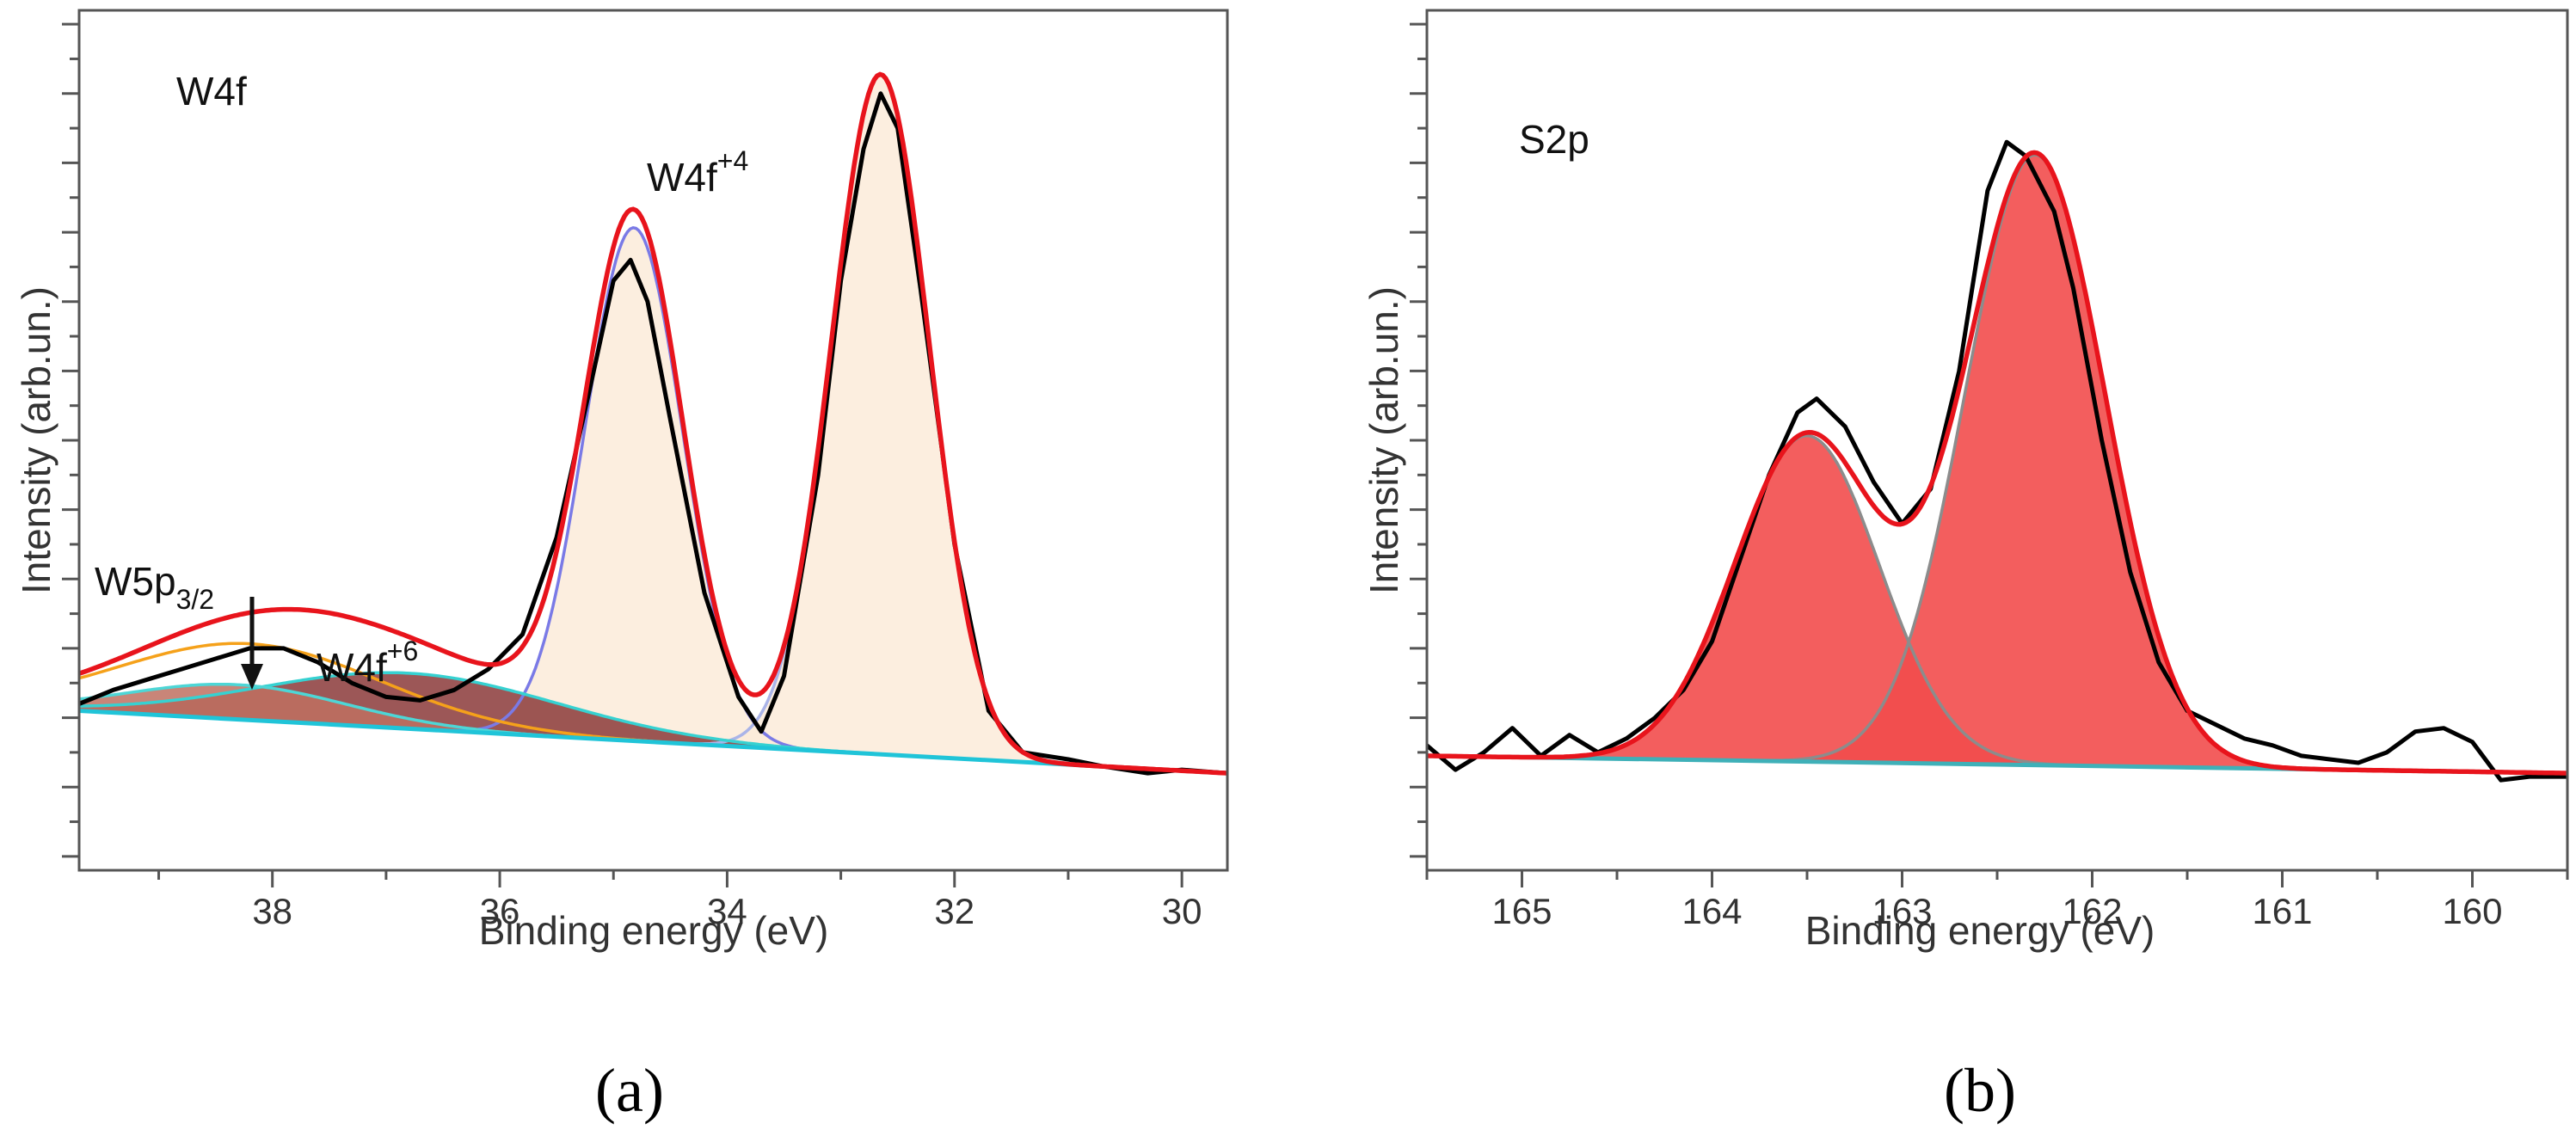 Image resolution: width=2576 pixels, height=1136 pixels. I want to click on panel-a-x-tick-label: 34, so click(727, 911).